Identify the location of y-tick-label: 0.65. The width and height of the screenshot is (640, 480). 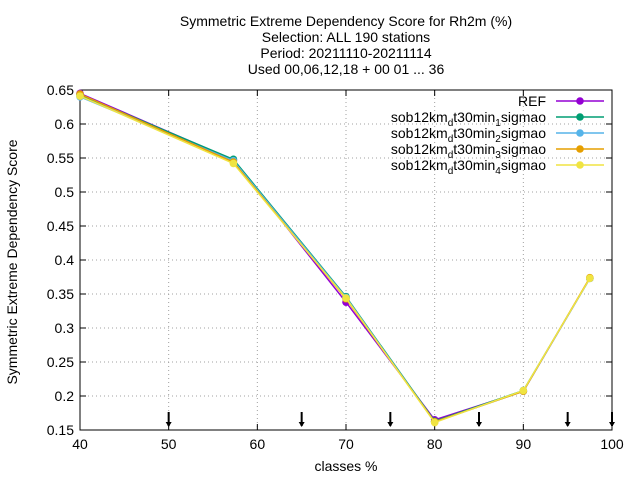
(60, 90).